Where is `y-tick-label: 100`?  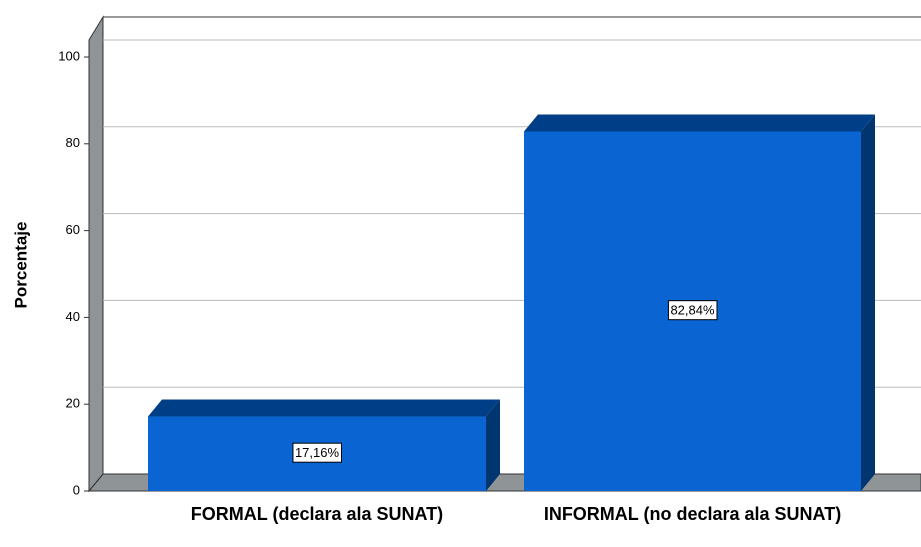
y-tick-label: 100 is located at coordinates (69, 55).